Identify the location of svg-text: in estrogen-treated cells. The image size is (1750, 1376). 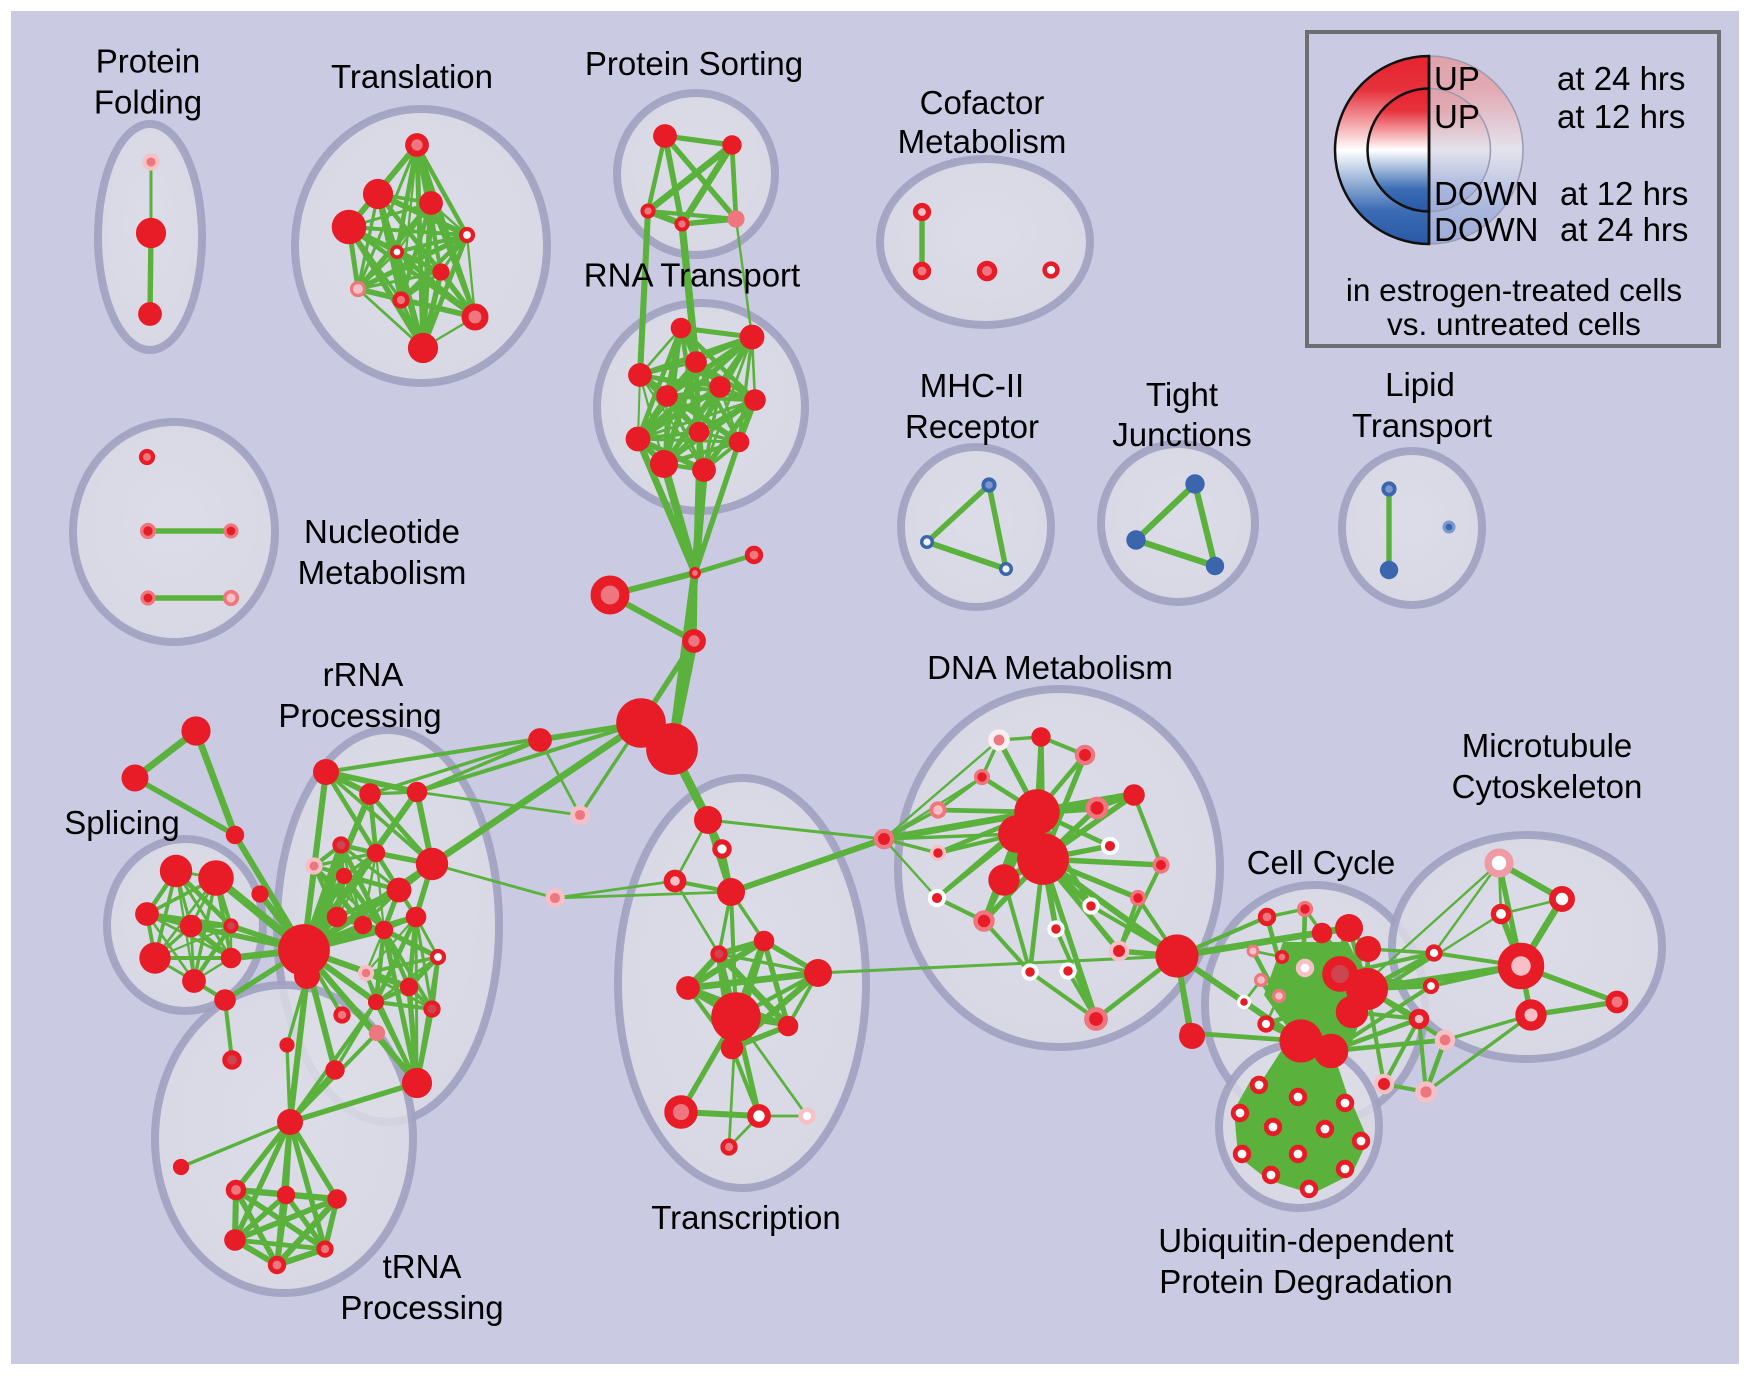
(1514, 290).